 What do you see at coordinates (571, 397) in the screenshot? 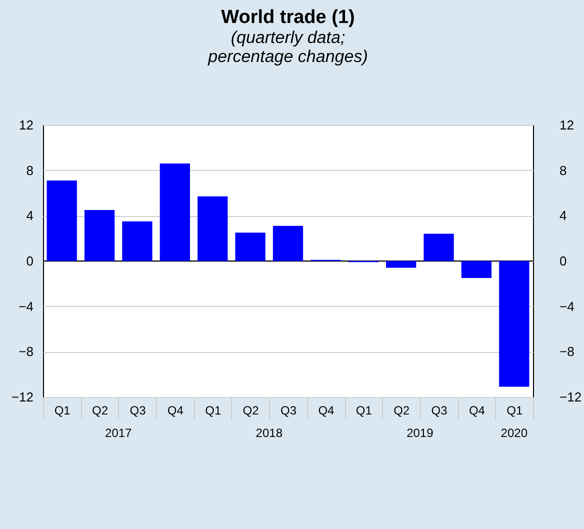
I see `y2-tick-label: −12` at bounding box center [571, 397].